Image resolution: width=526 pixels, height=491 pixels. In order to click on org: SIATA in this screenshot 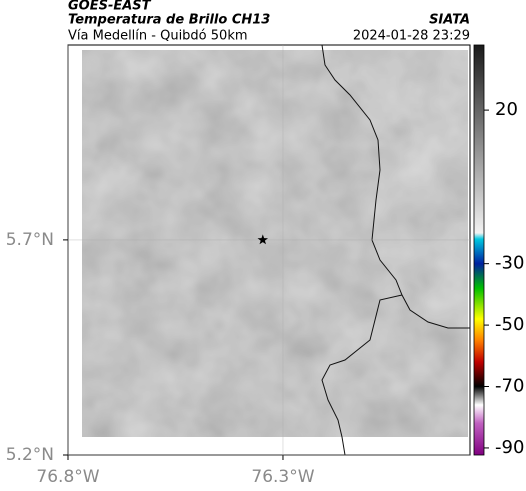, I will do `click(449, 20)`.